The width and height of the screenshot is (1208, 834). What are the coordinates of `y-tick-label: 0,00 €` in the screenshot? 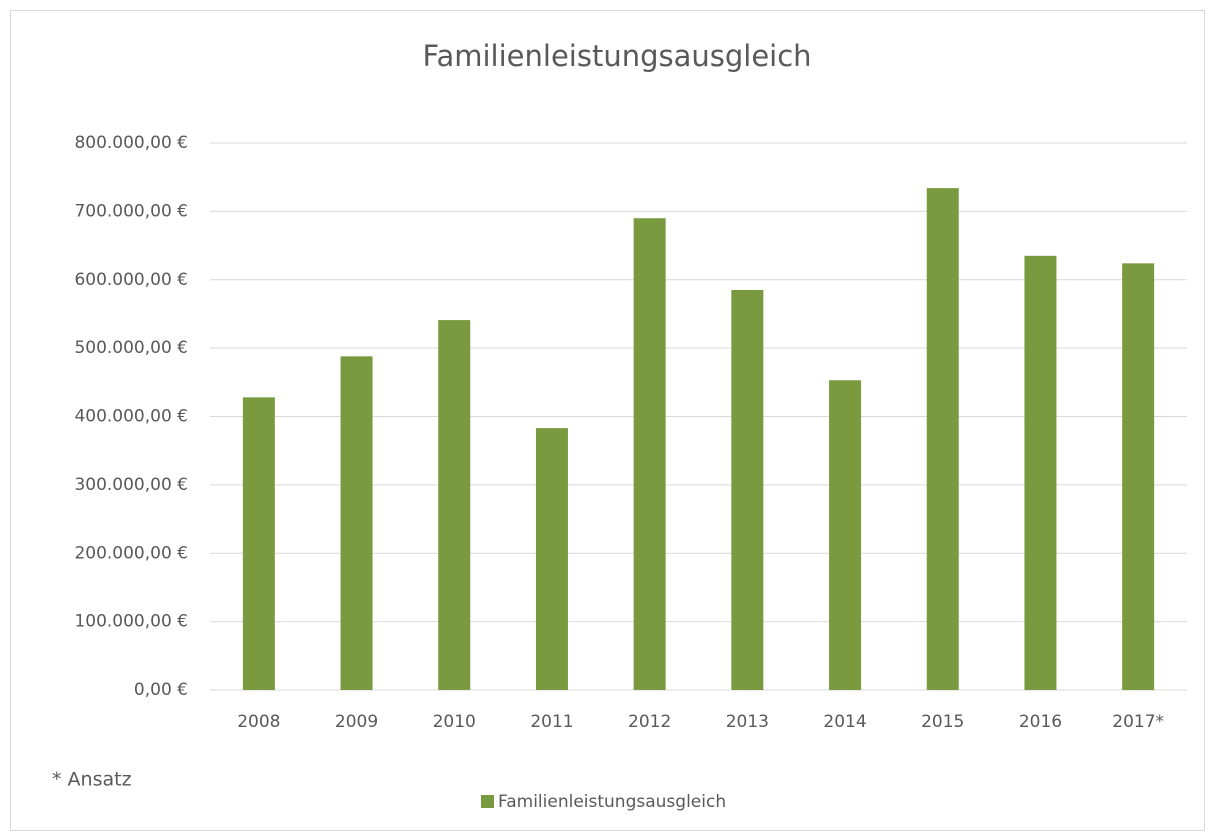 It's located at (161, 690).